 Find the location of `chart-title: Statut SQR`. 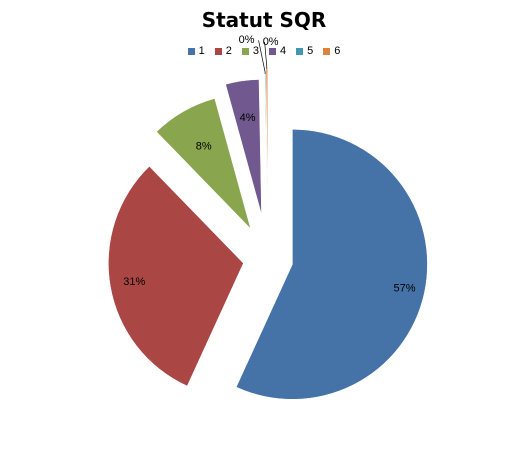

chart-title: Statut SQR is located at coordinates (264, 20).